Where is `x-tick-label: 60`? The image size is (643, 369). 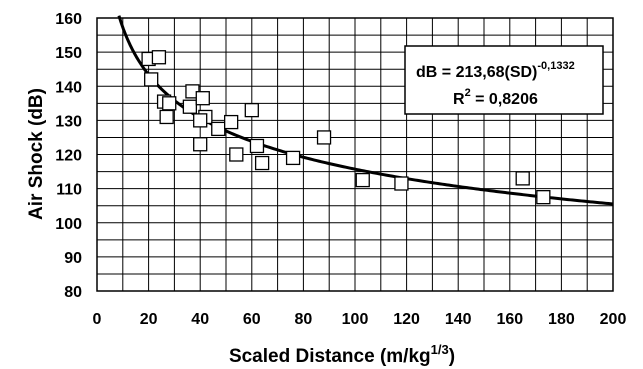 x-tick-label: 60 is located at coordinates (252, 319).